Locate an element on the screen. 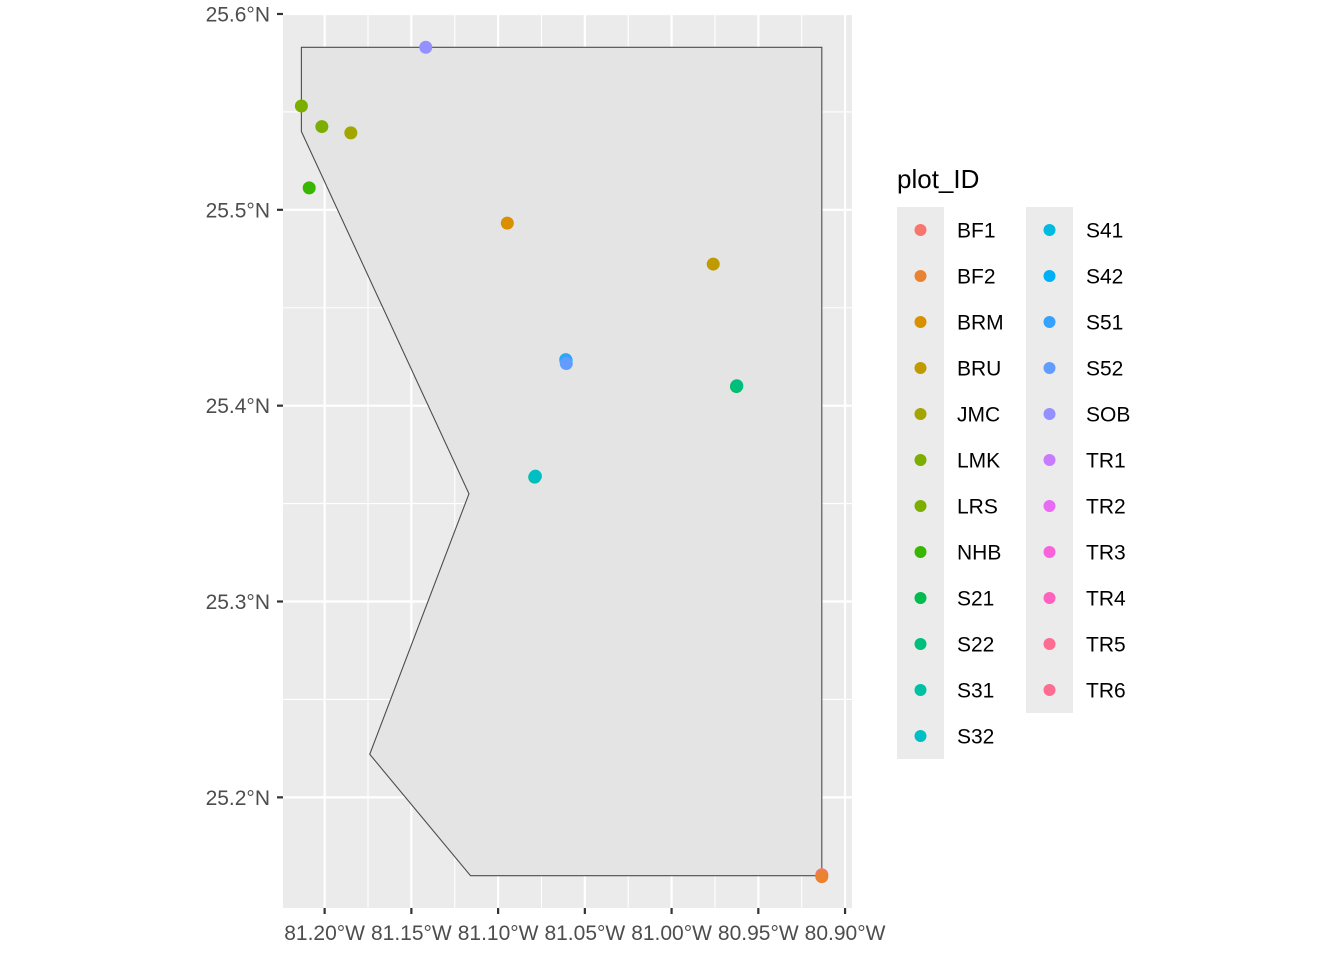 The height and width of the screenshot is (960, 1344). legend-label-nhb: NHB is located at coordinates (979, 553).